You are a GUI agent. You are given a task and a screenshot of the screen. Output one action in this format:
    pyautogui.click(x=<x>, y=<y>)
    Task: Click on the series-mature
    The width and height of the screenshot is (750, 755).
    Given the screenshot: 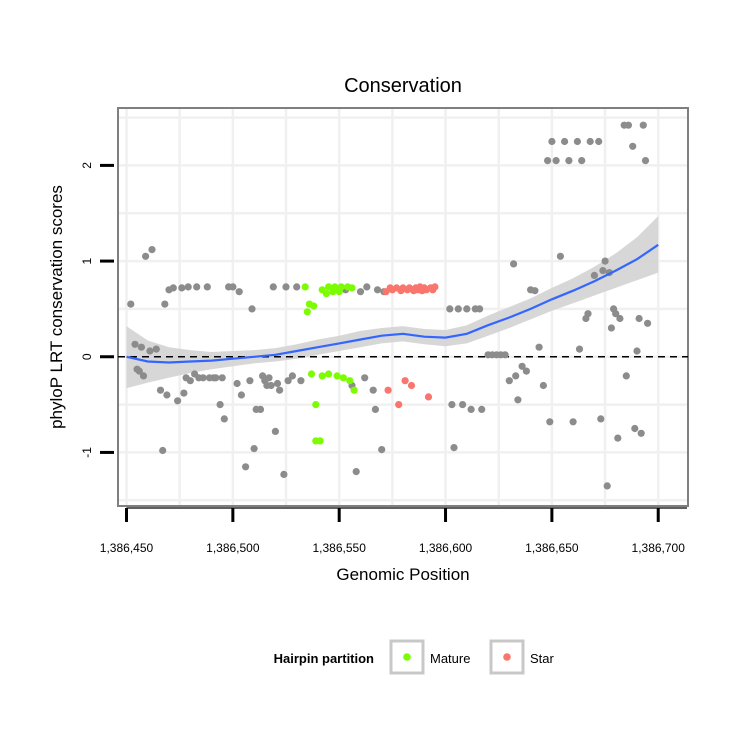 What is the action you would take?
    pyautogui.click(x=329, y=364)
    